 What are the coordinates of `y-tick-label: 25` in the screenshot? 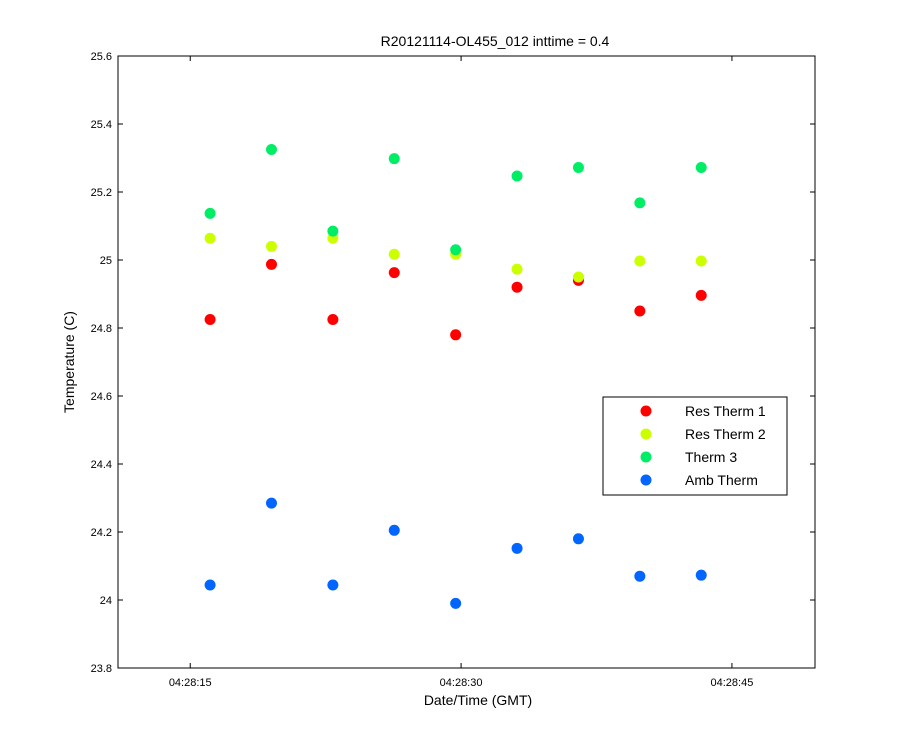 It's located at (106, 261).